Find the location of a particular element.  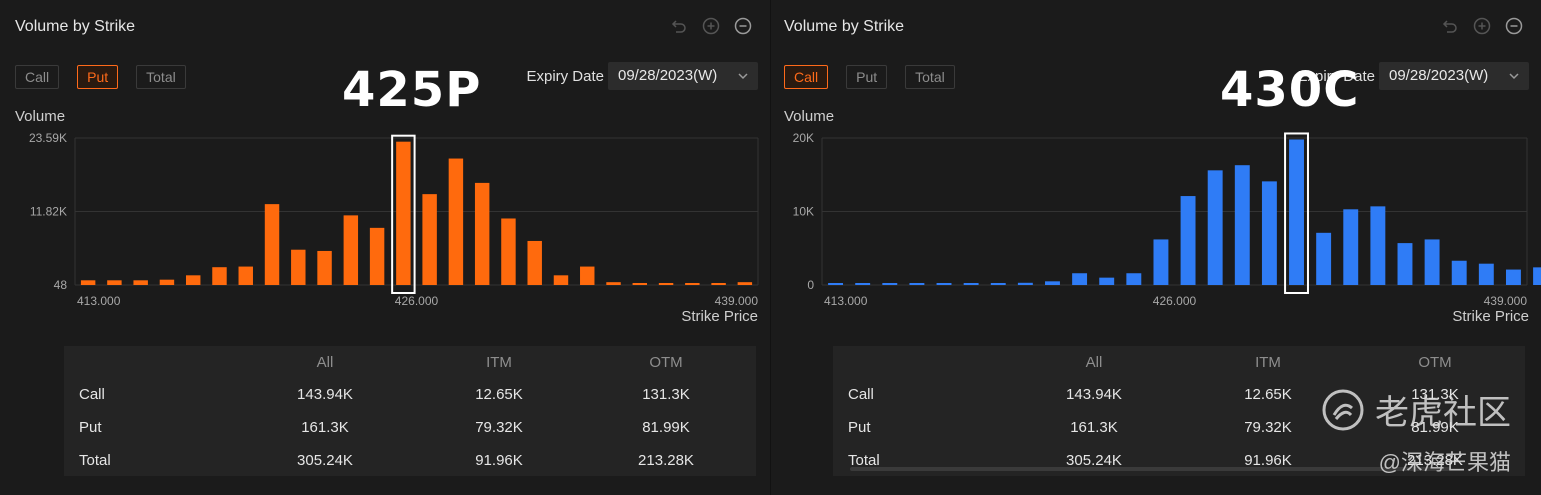

table-row: Total 305.24K 91.96K 213.28K is located at coordinates (1179, 462).